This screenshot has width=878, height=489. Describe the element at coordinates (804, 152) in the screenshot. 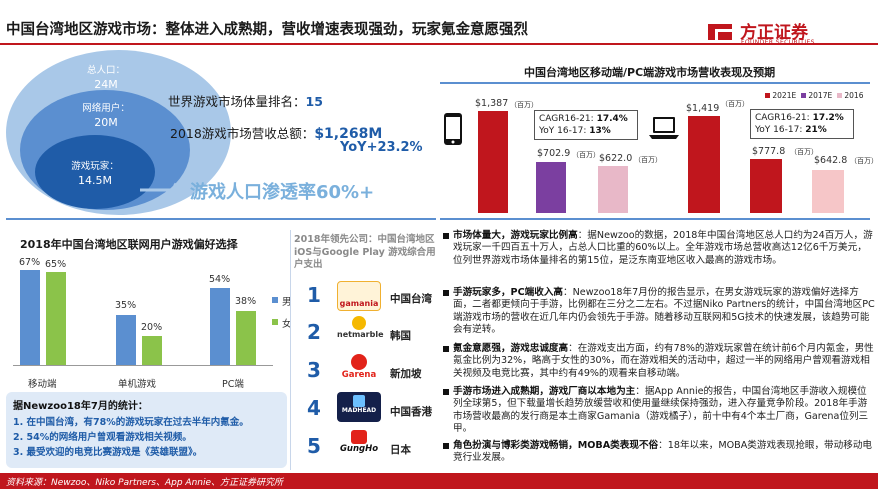

I see `pc-unit-2017e: （百万）` at that location.